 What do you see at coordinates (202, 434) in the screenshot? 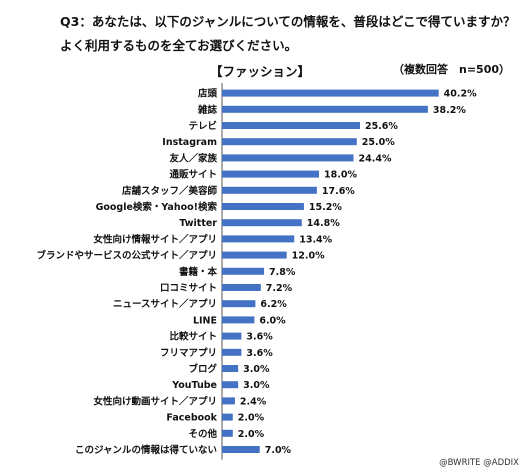
I see `category-label: その他` at bounding box center [202, 434].